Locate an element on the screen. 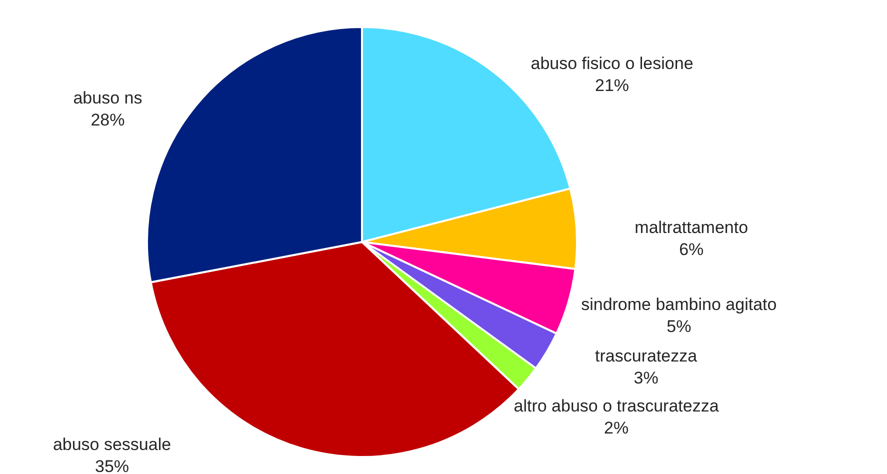 Image resolution: width=887 pixels, height=474 pixels. data-label: 5% is located at coordinates (679, 326).